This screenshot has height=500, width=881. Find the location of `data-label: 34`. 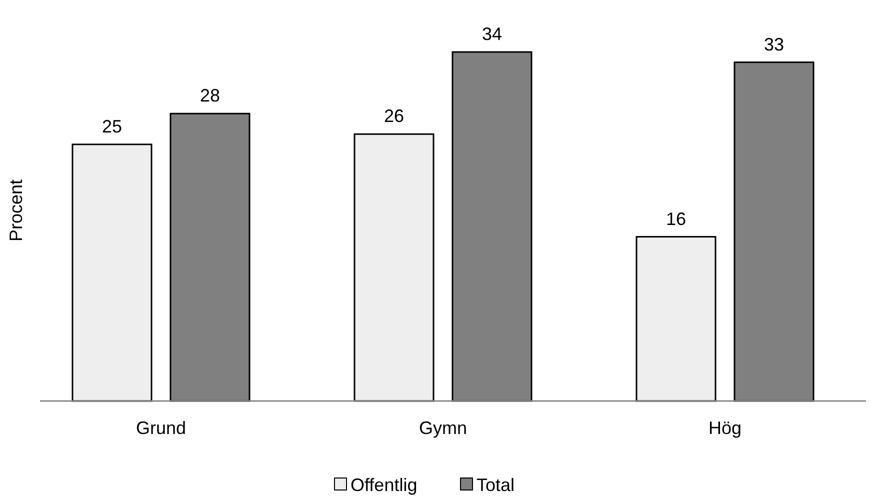

data-label: 34 is located at coordinates (492, 34).